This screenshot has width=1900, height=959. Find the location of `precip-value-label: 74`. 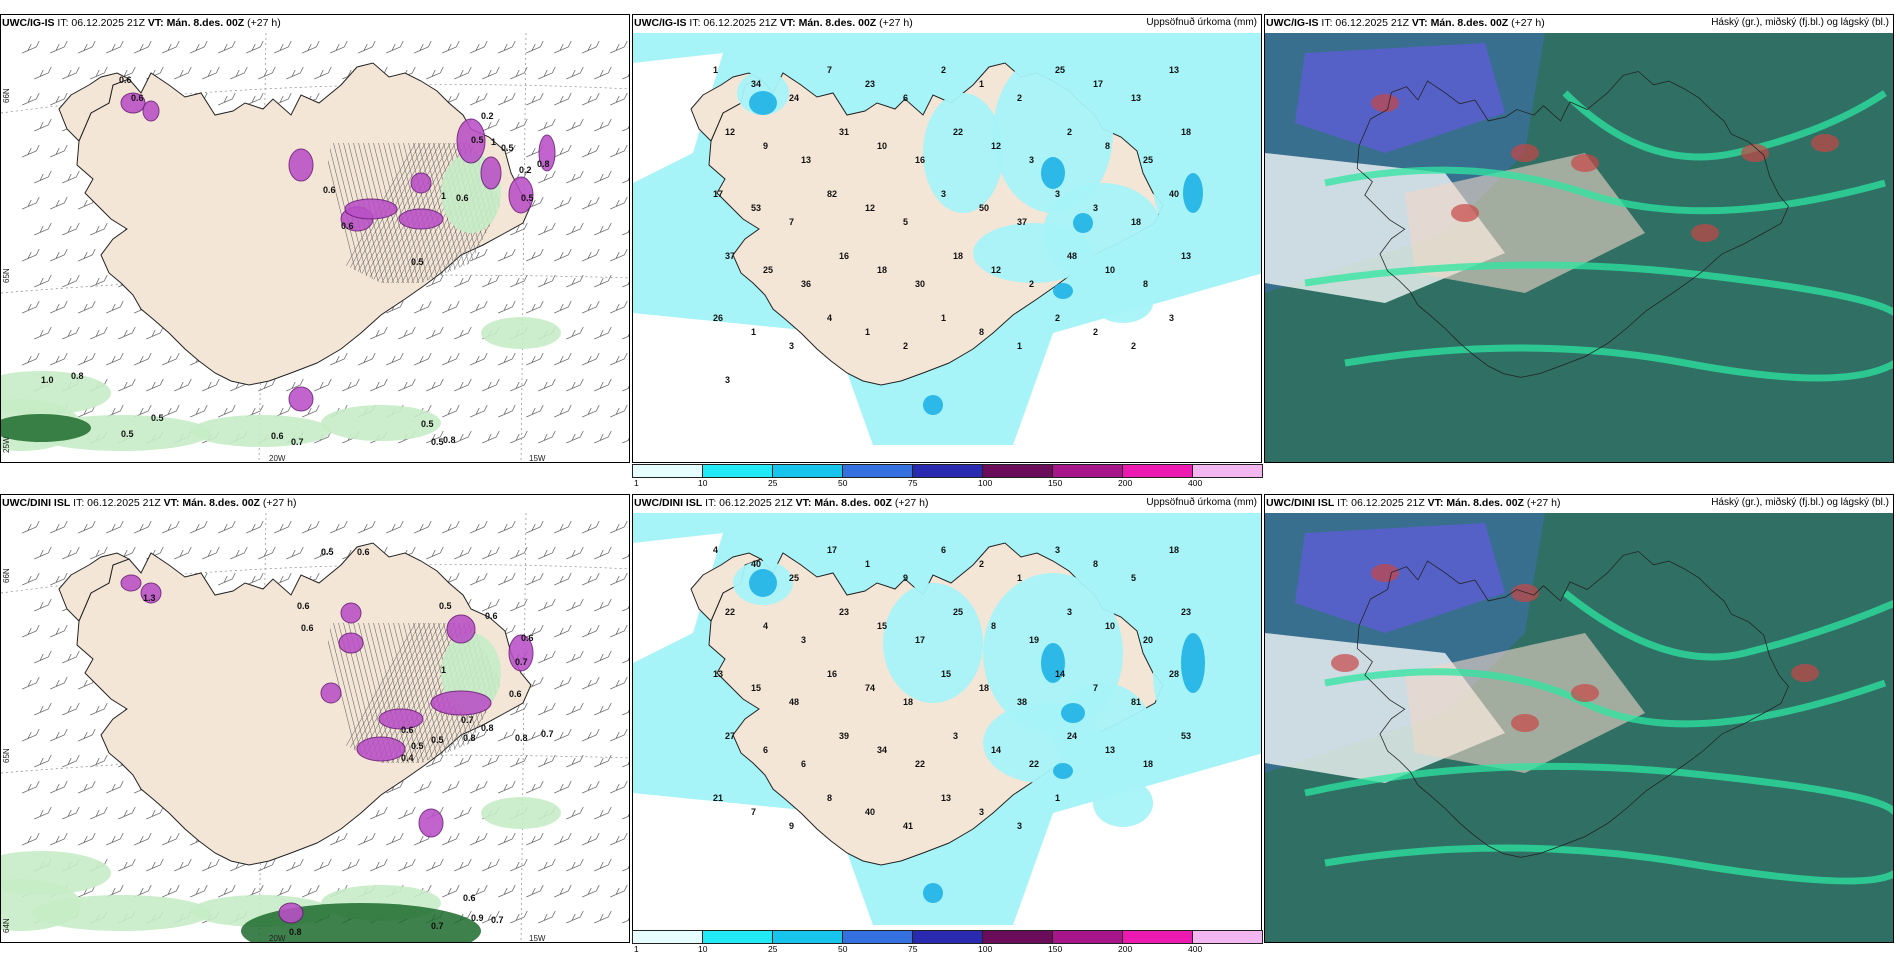

precip-value-label: 74 is located at coordinates (870, 688).